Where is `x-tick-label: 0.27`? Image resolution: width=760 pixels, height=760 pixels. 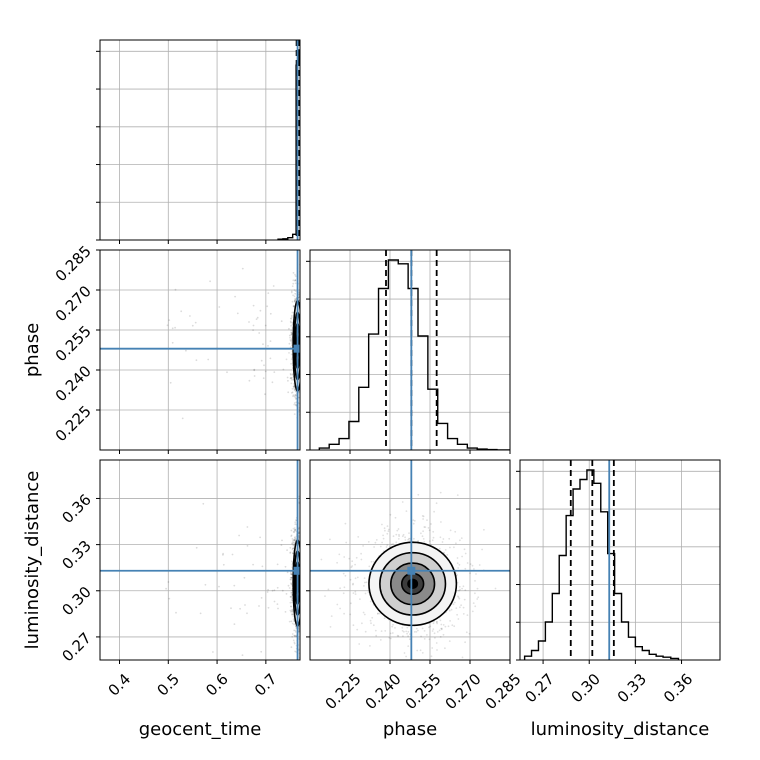 x-tick-label: 0.27 is located at coordinates (539, 688).